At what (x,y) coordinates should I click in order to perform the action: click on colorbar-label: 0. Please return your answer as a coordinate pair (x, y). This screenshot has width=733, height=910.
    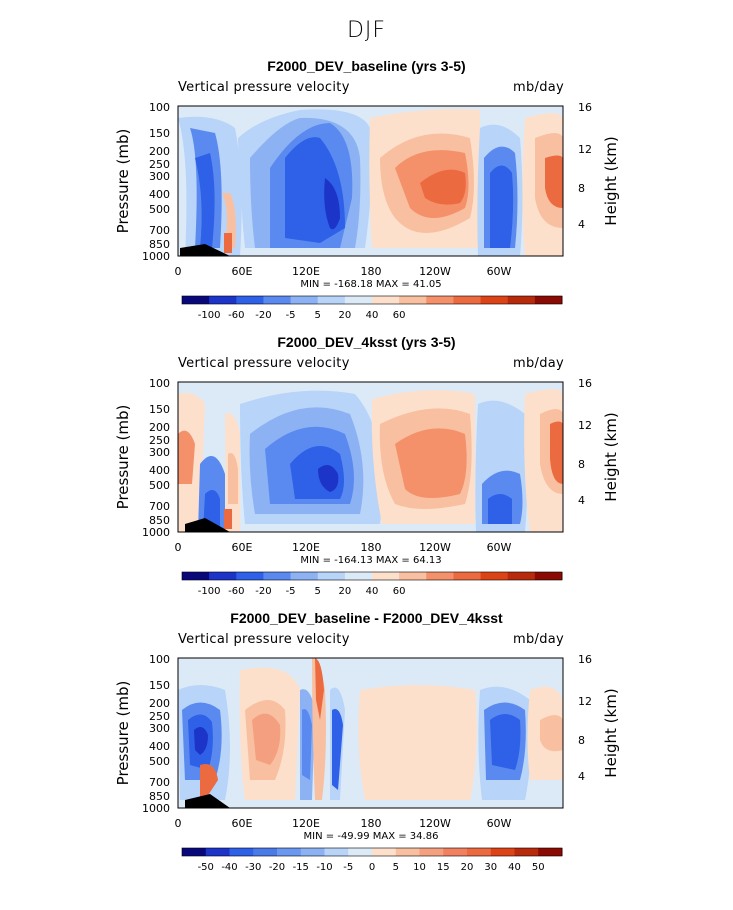
    Looking at the image, I should click on (372, 867).